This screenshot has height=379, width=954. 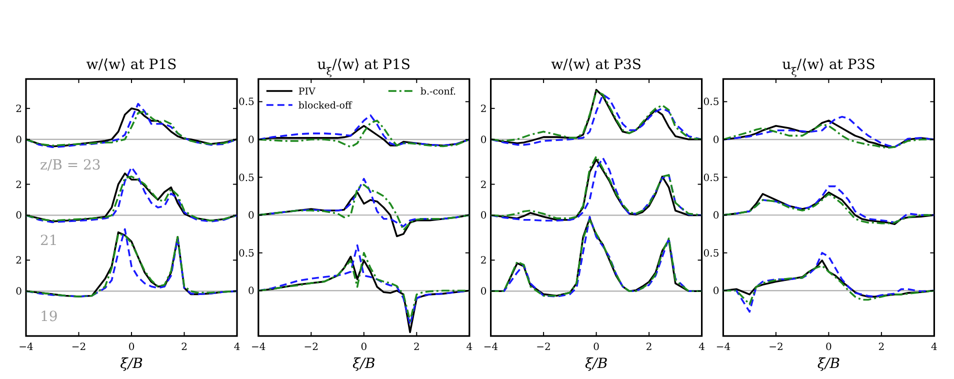 What do you see at coordinates (829, 67) in the screenshot?
I see `chart-title: u$_{ξ}$/⟨w⟩ at P3S` at bounding box center [829, 67].